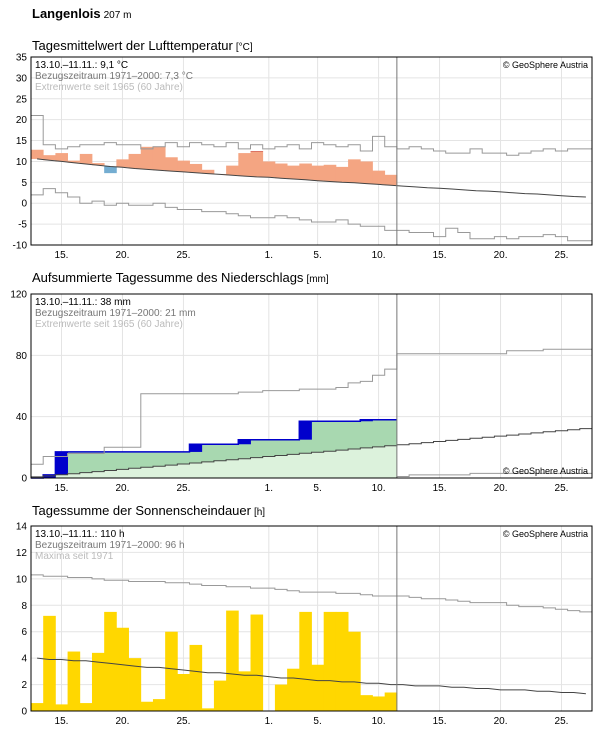 The image size is (596, 729). Describe the element at coordinates (81, 13) in the screenshot. I see `station-header: Langenlois 207 m` at that location.